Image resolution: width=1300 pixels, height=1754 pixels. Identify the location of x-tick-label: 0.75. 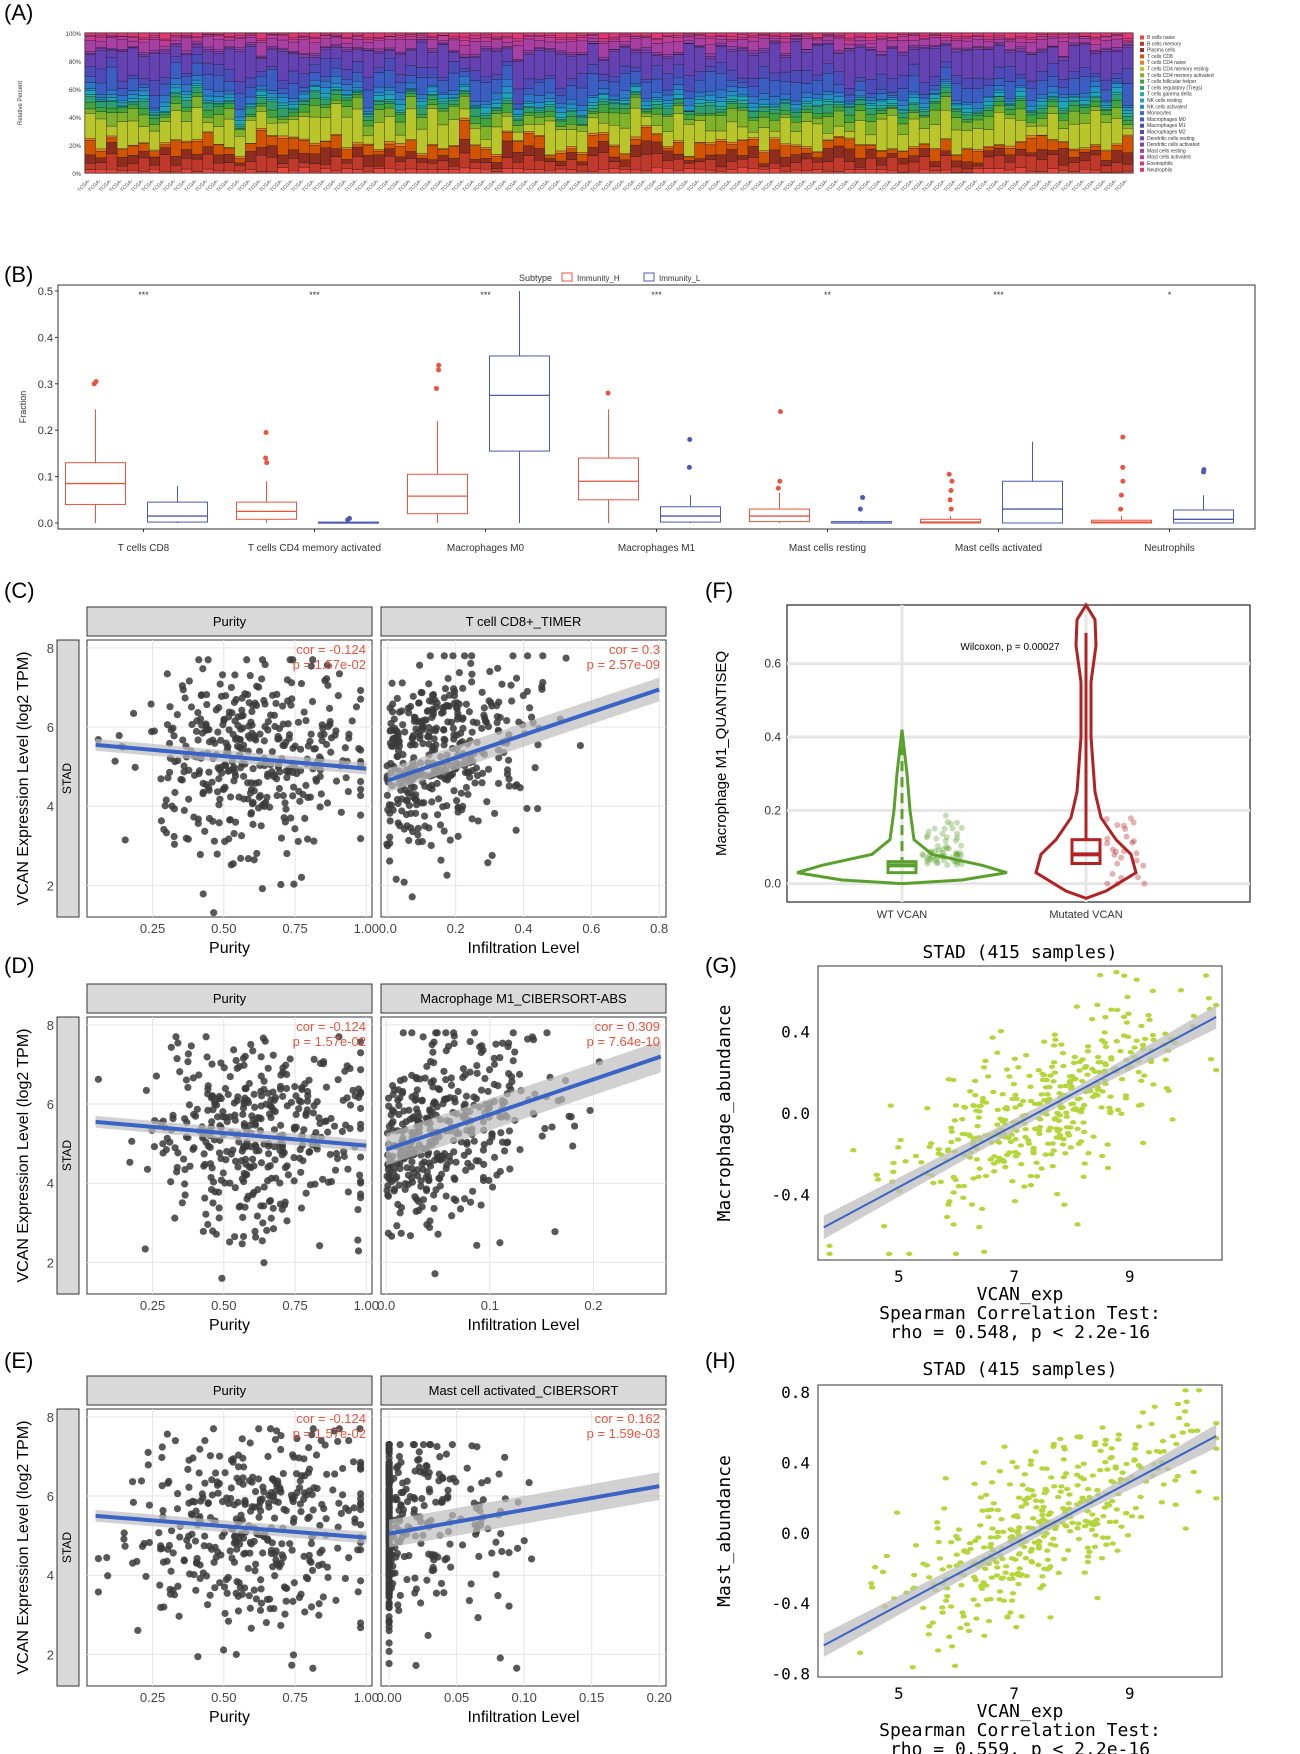
(294, 1697).